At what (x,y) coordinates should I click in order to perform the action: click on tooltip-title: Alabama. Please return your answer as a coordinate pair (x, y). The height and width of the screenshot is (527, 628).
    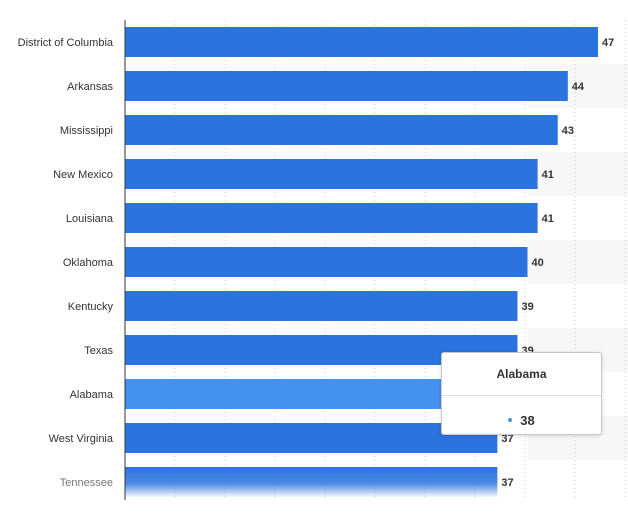
    Looking at the image, I should click on (521, 374).